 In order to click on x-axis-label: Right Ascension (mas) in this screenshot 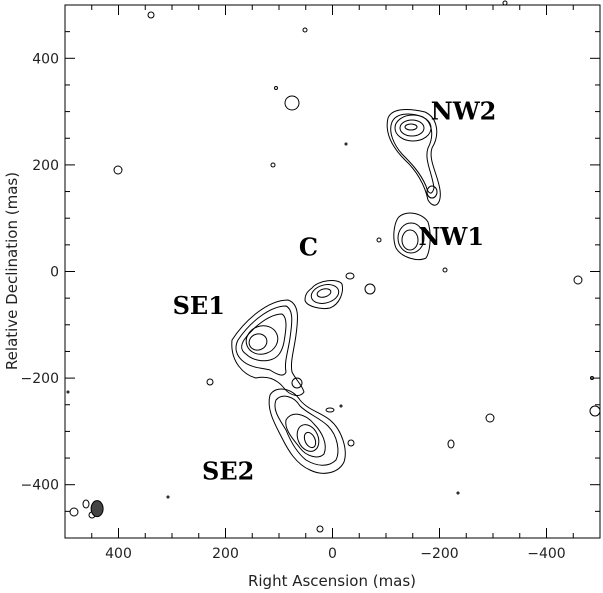, I will do `click(332, 581)`.